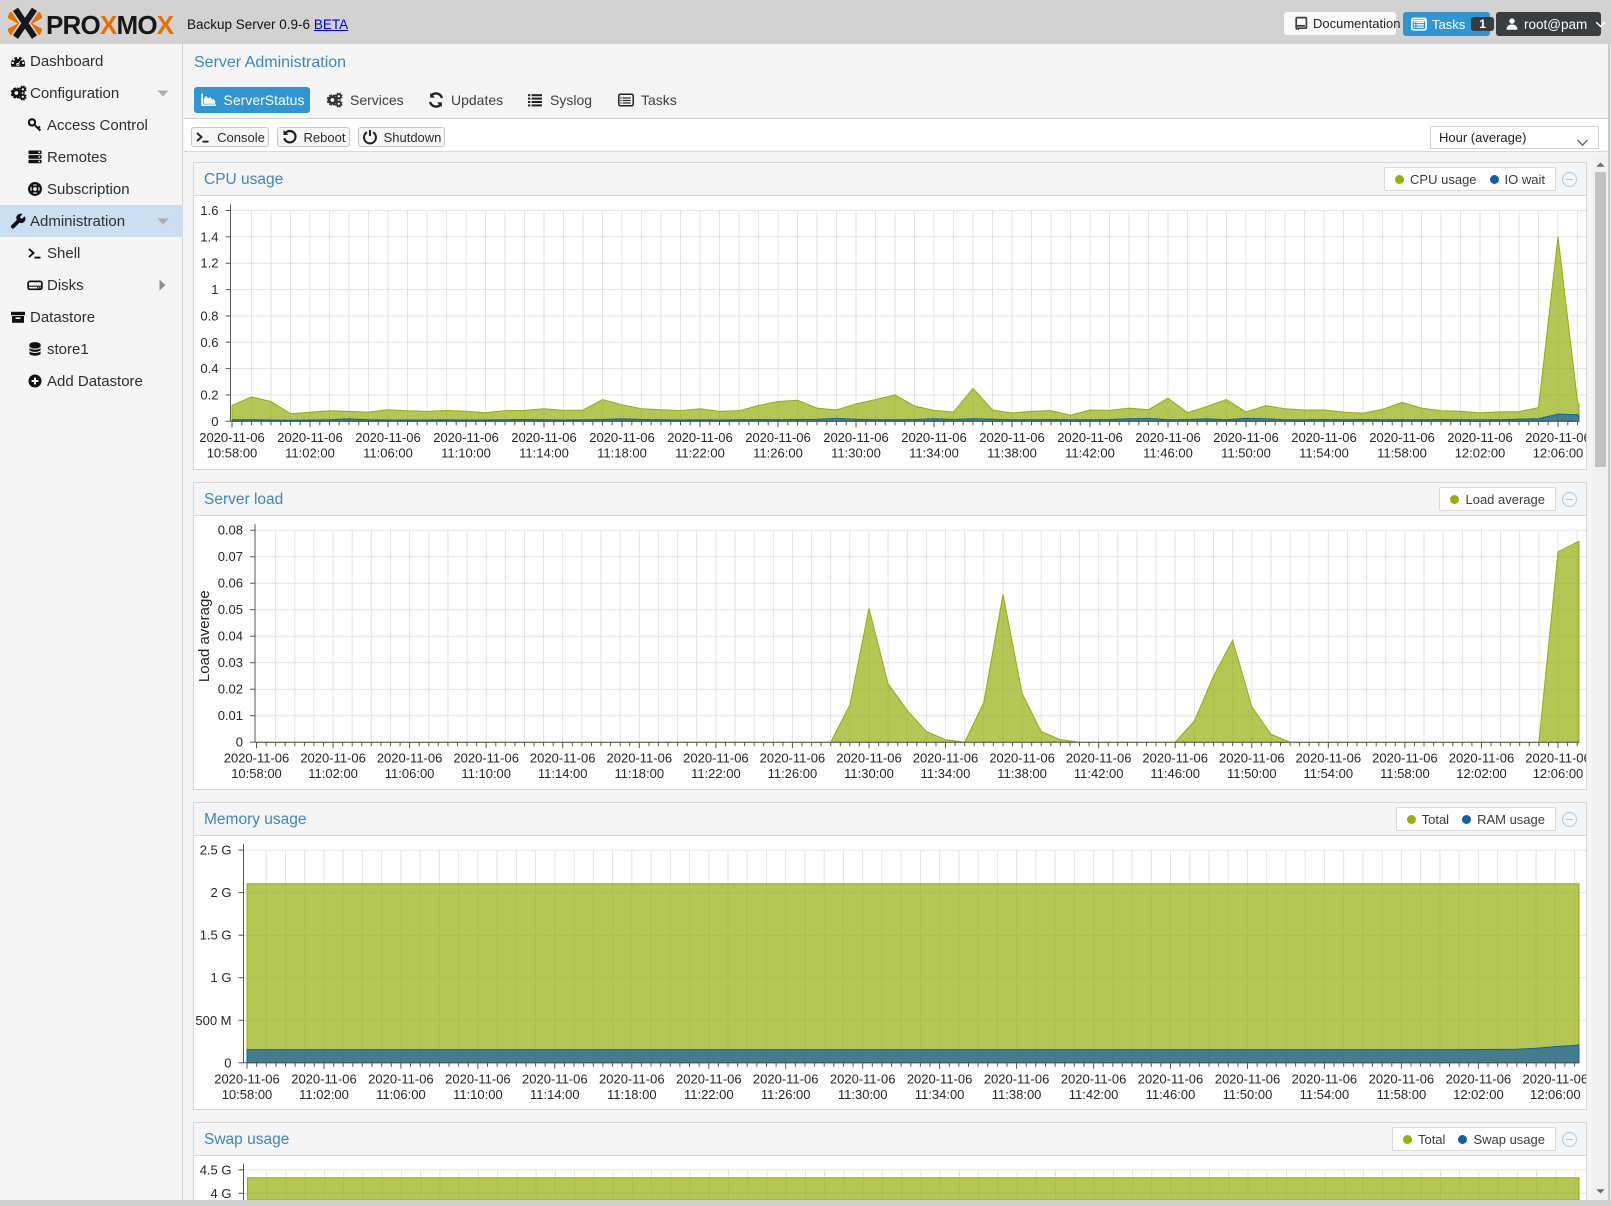 This screenshot has height=1206, width=1611. I want to click on svg-text: 4.5 G, so click(216, 1169).